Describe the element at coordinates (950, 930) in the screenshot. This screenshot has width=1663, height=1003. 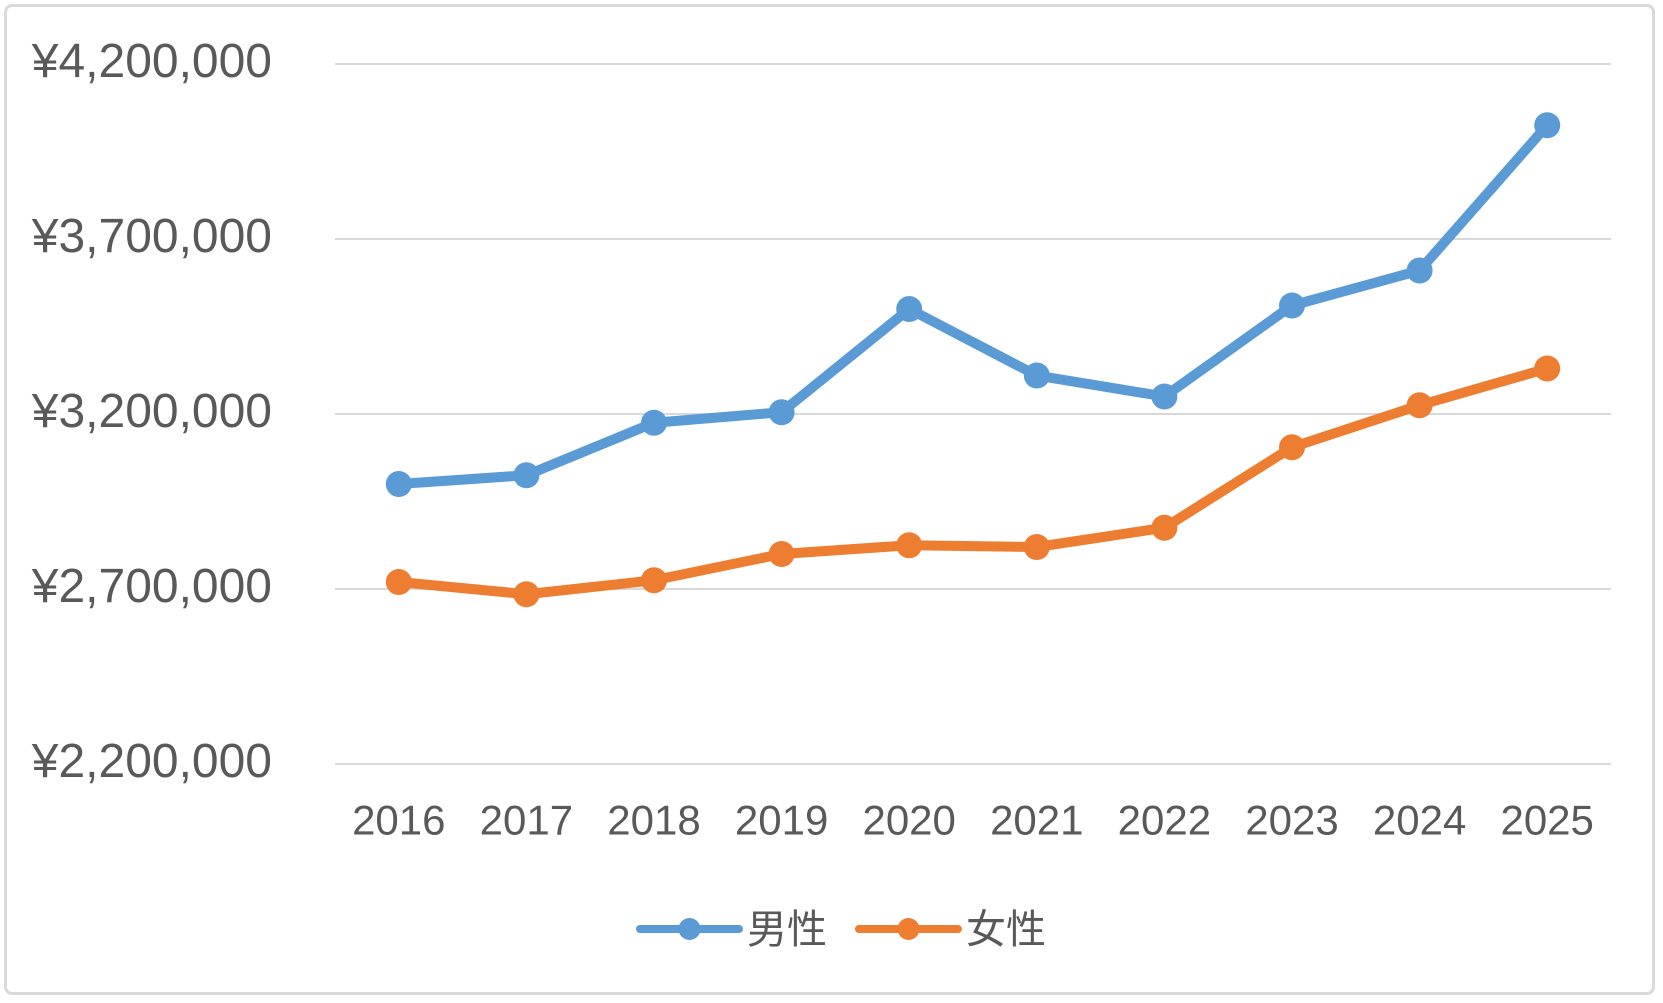
I see `legend-item-female: 女性` at that location.